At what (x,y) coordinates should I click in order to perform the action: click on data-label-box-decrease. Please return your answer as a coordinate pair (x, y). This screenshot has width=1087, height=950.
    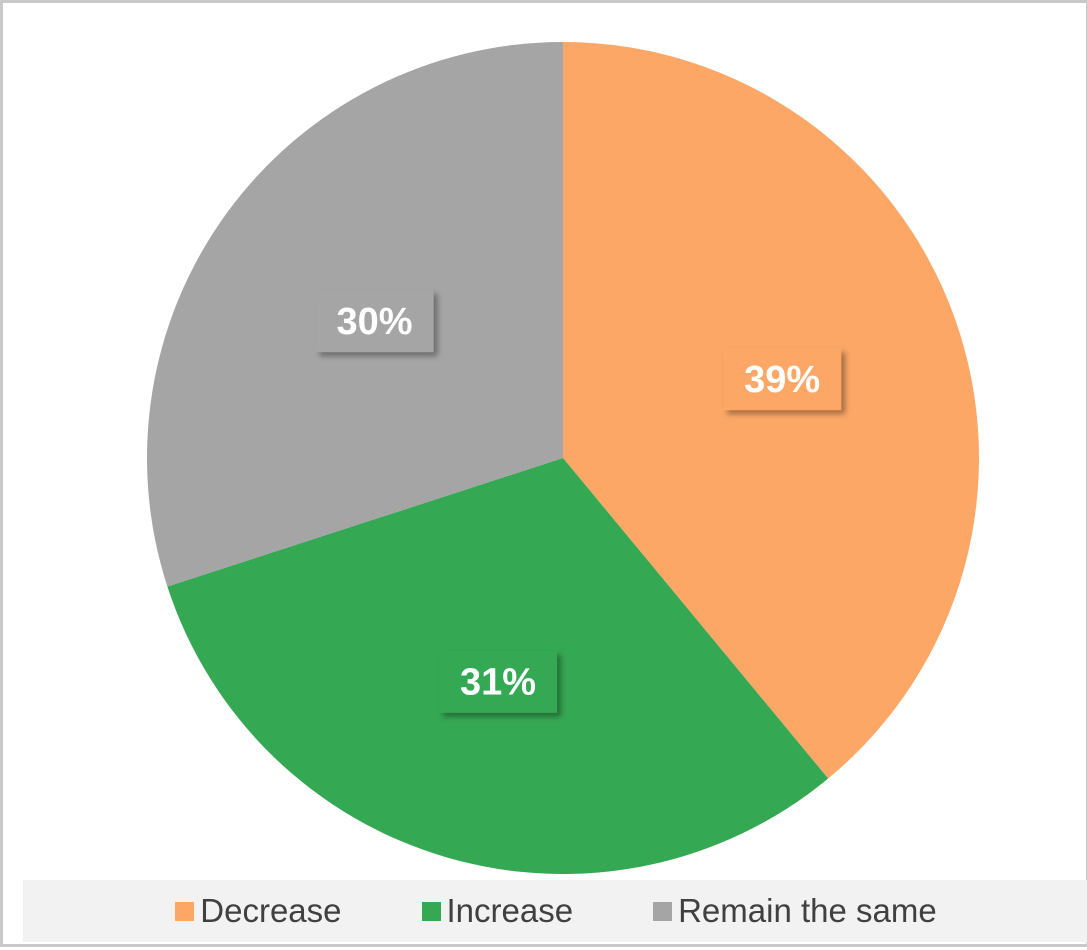
    Looking at the image, I should click on (782, 379).